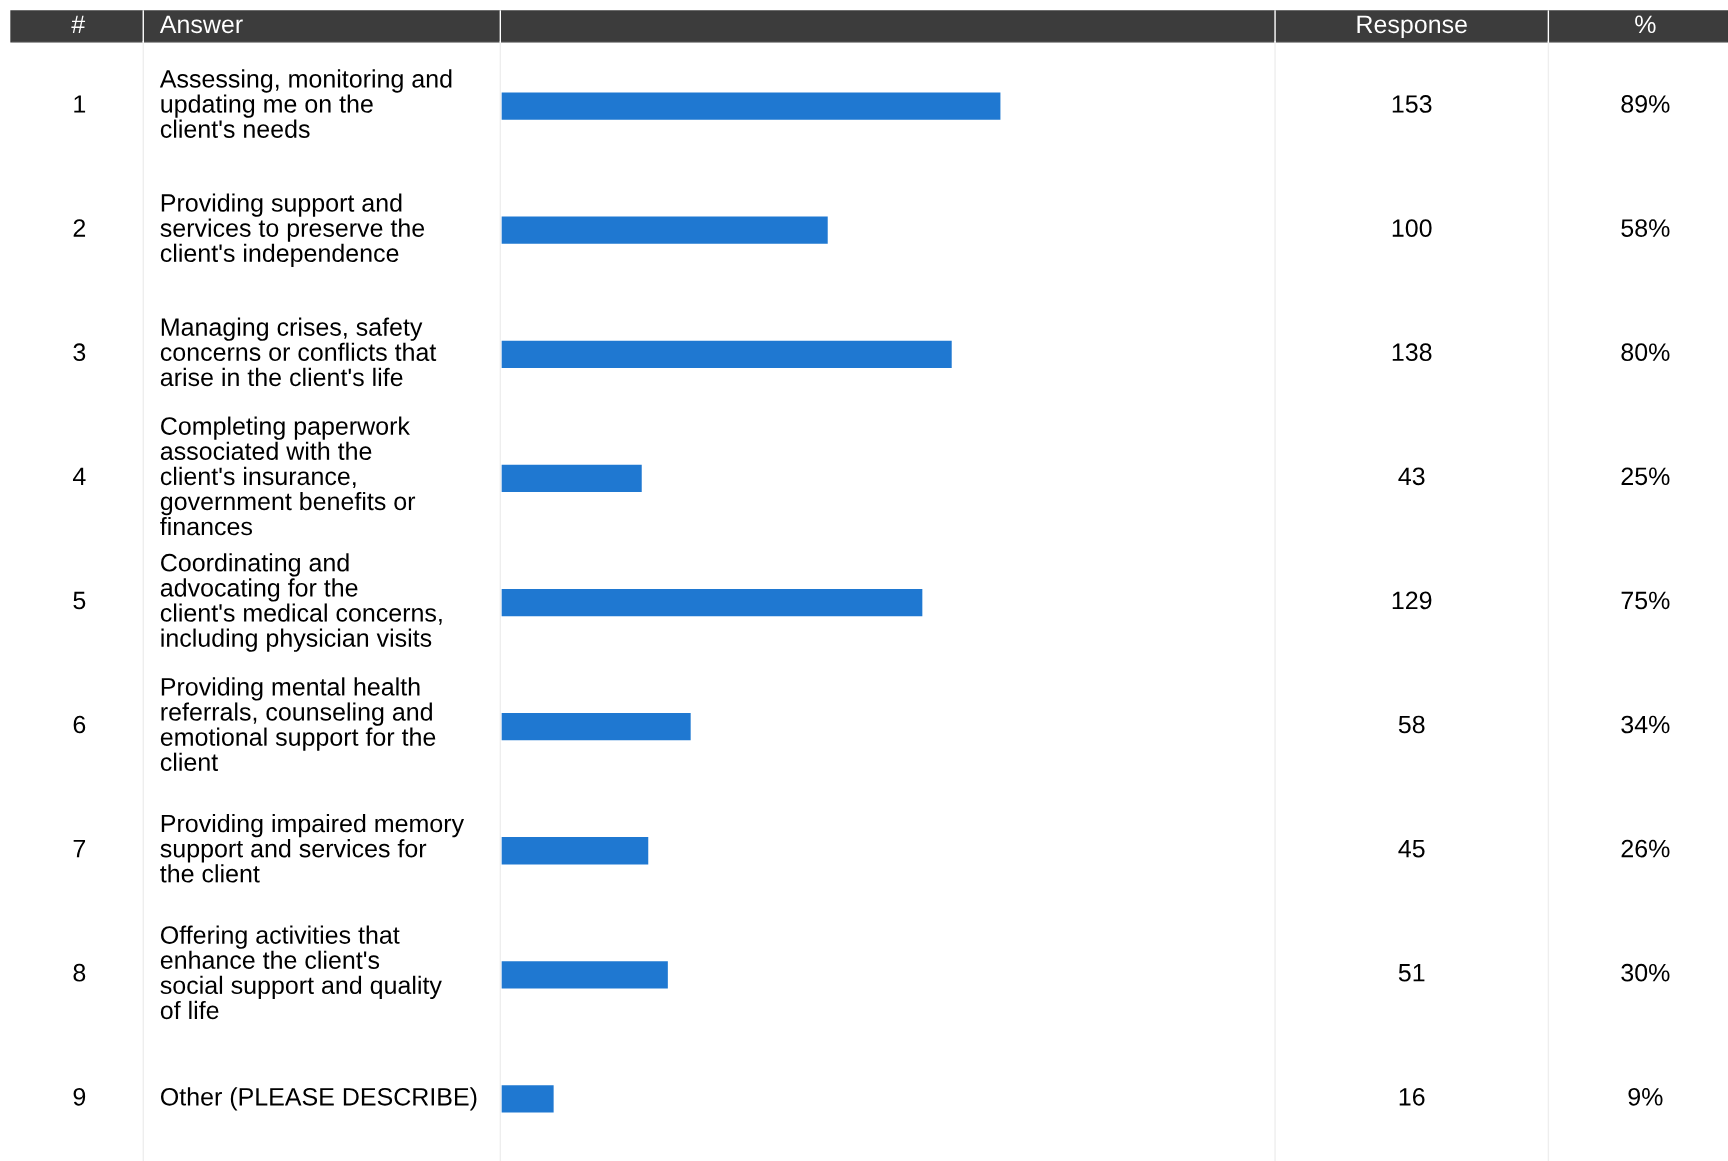  Describe the element at coordinates (305, 103) in the screenshot. I see `y-tick-label: Assessing, monitoring and updating me on the client's needs` at that location.